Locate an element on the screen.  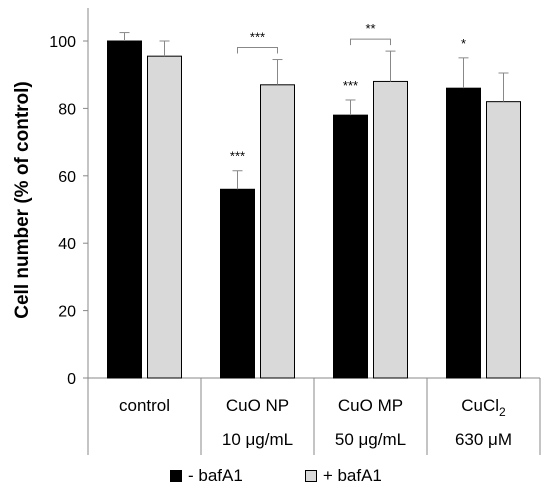
category-label: CuO MP is located at coordinates (370, 405).